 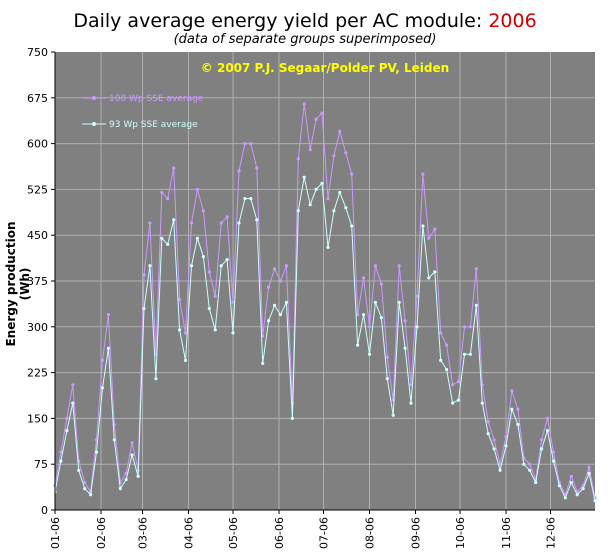 What do you see at coordinates (189, 533) in the screenshot?
I see `x-tick-label: 04-06` at bounding box center [189, 533].